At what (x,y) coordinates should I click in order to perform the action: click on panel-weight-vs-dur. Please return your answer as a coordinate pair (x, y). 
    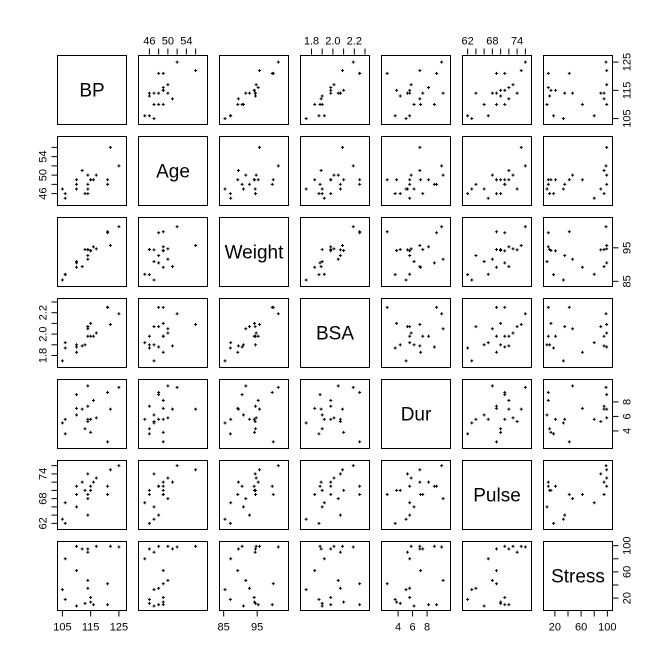
    Looking at the image, I should click on (416, 252).